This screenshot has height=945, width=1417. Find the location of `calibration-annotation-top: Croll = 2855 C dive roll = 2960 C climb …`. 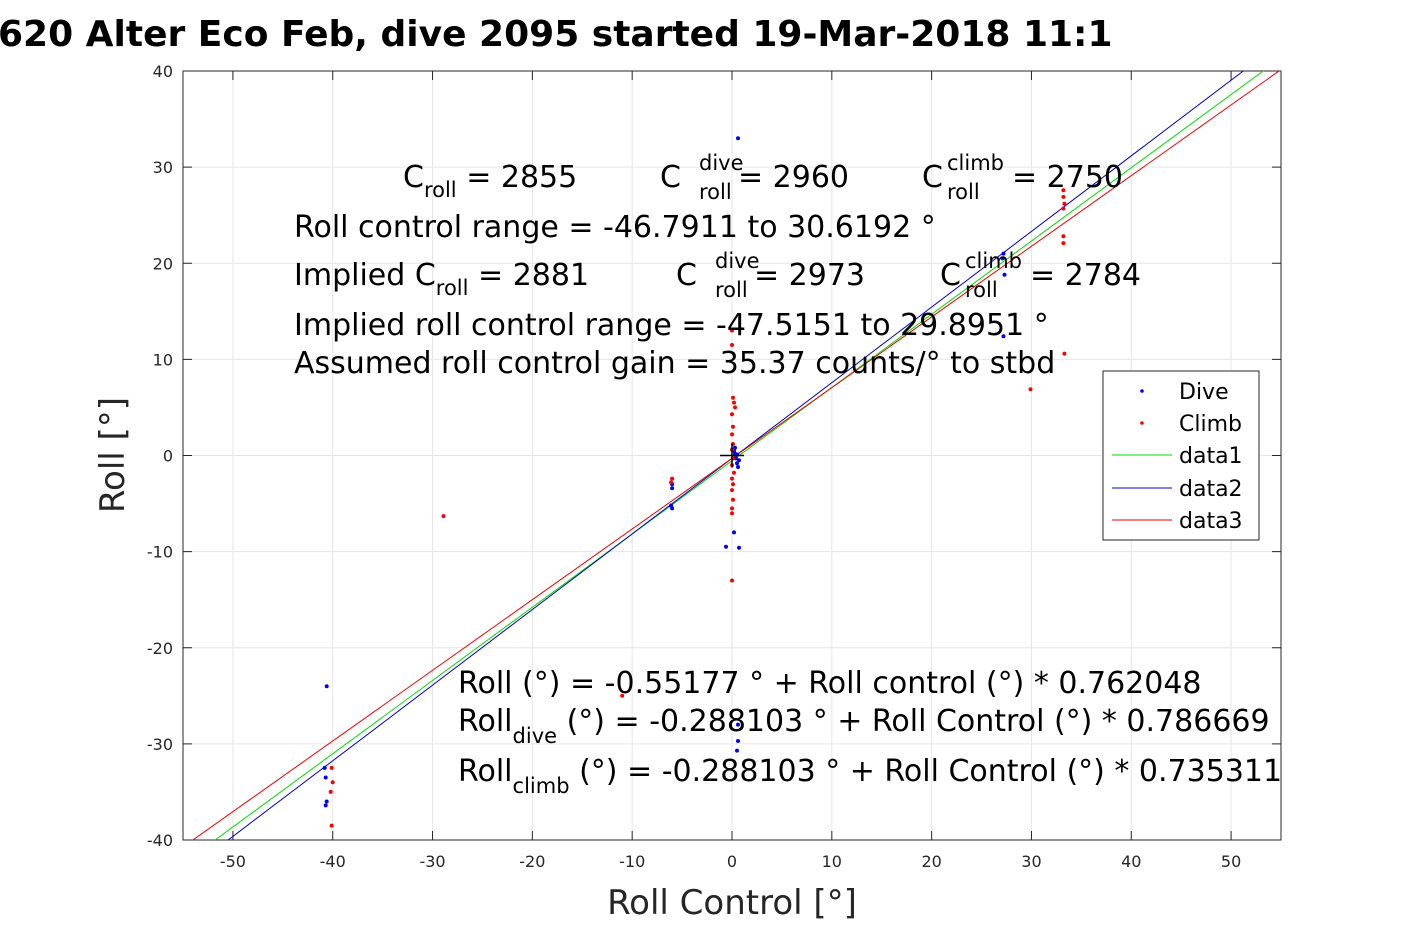

calibration-annotation-top: Croll = 2855 C dive roll = 2960 C climb … is located at coordinates (717, 266).